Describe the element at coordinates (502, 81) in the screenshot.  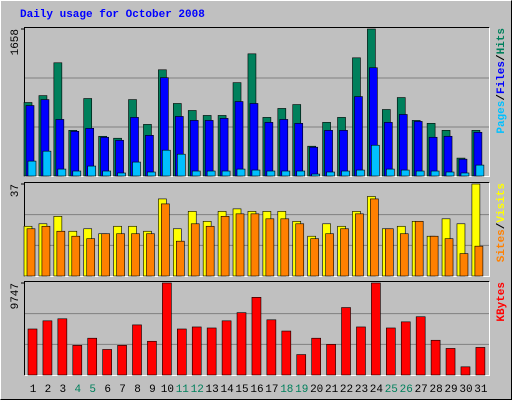
I see `legend: Pages/Files/Hits` at that location.